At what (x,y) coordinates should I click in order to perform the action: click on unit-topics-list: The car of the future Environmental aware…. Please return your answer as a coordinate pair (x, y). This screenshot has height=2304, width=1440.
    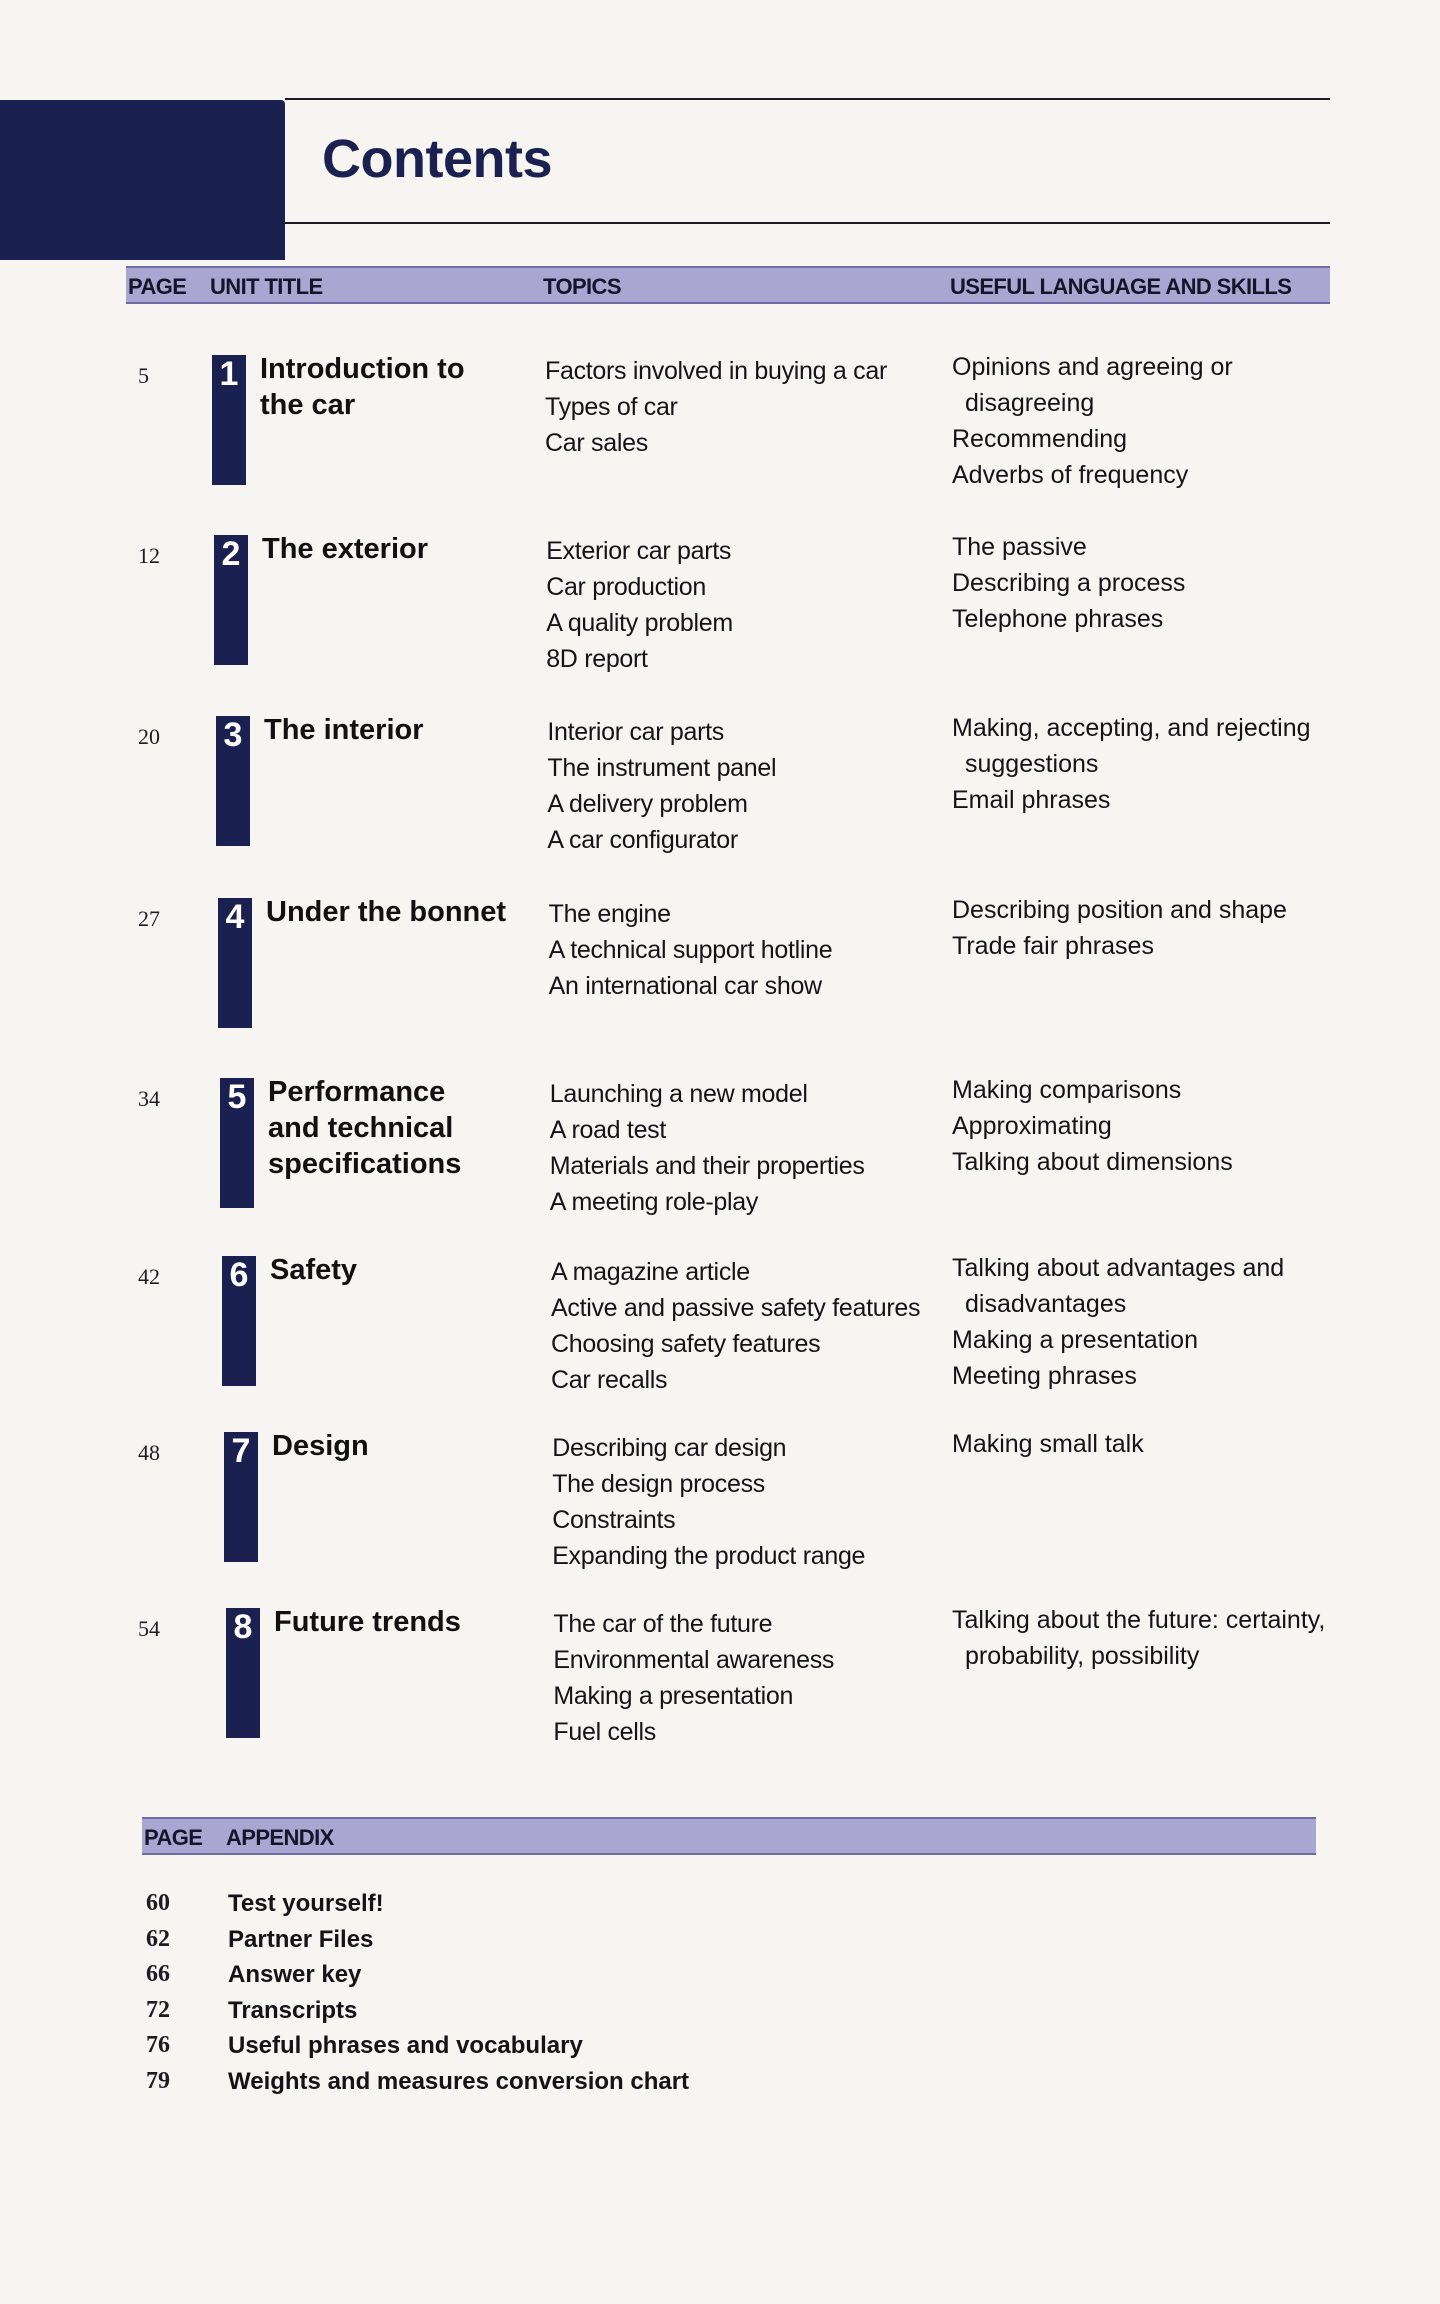
    Looking at the image, I should click on (693, 1678).